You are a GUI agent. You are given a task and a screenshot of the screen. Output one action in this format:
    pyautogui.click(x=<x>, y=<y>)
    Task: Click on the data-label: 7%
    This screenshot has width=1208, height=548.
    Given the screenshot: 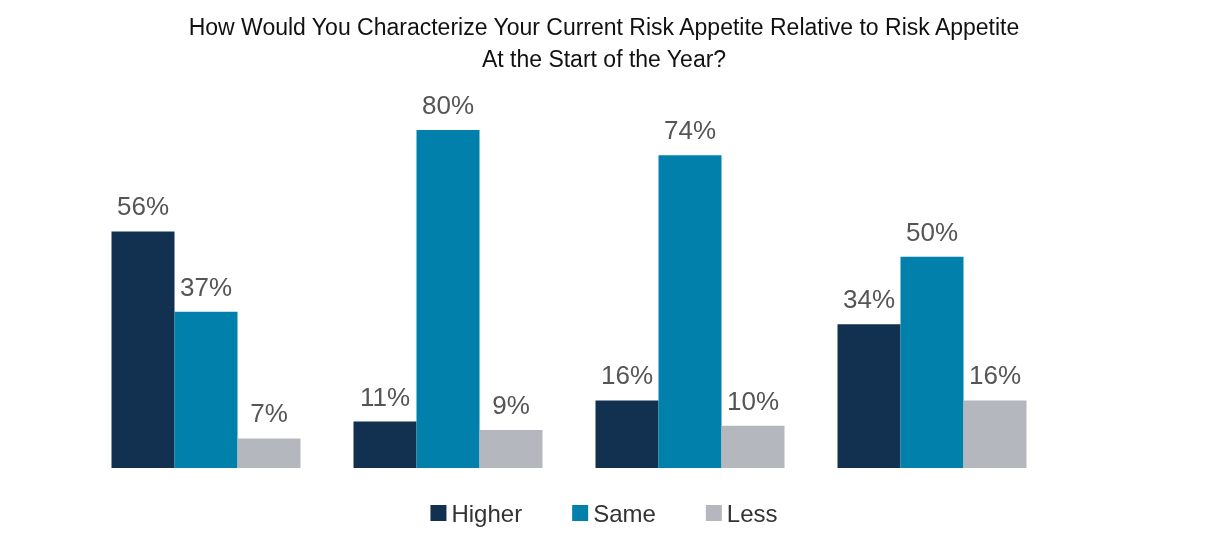 What is the action you would take?
    pyautogui.click(x=269, y=413)
    